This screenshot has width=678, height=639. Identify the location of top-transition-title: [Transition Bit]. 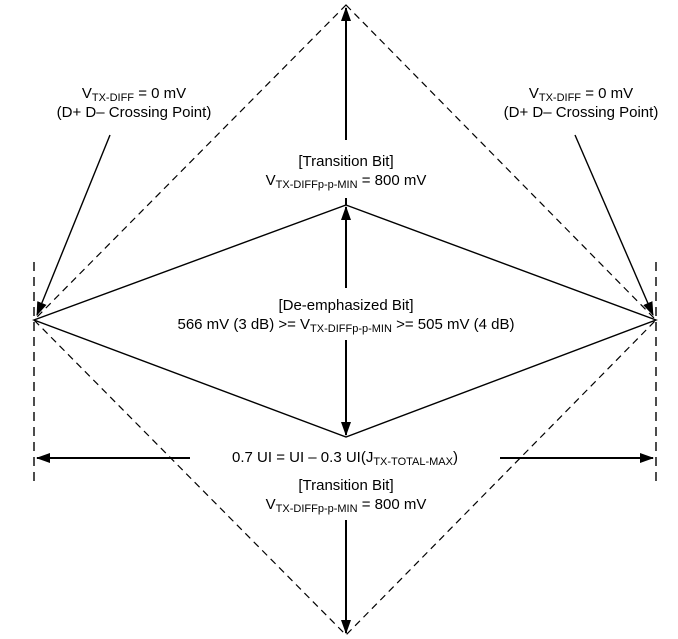
(346, 161).